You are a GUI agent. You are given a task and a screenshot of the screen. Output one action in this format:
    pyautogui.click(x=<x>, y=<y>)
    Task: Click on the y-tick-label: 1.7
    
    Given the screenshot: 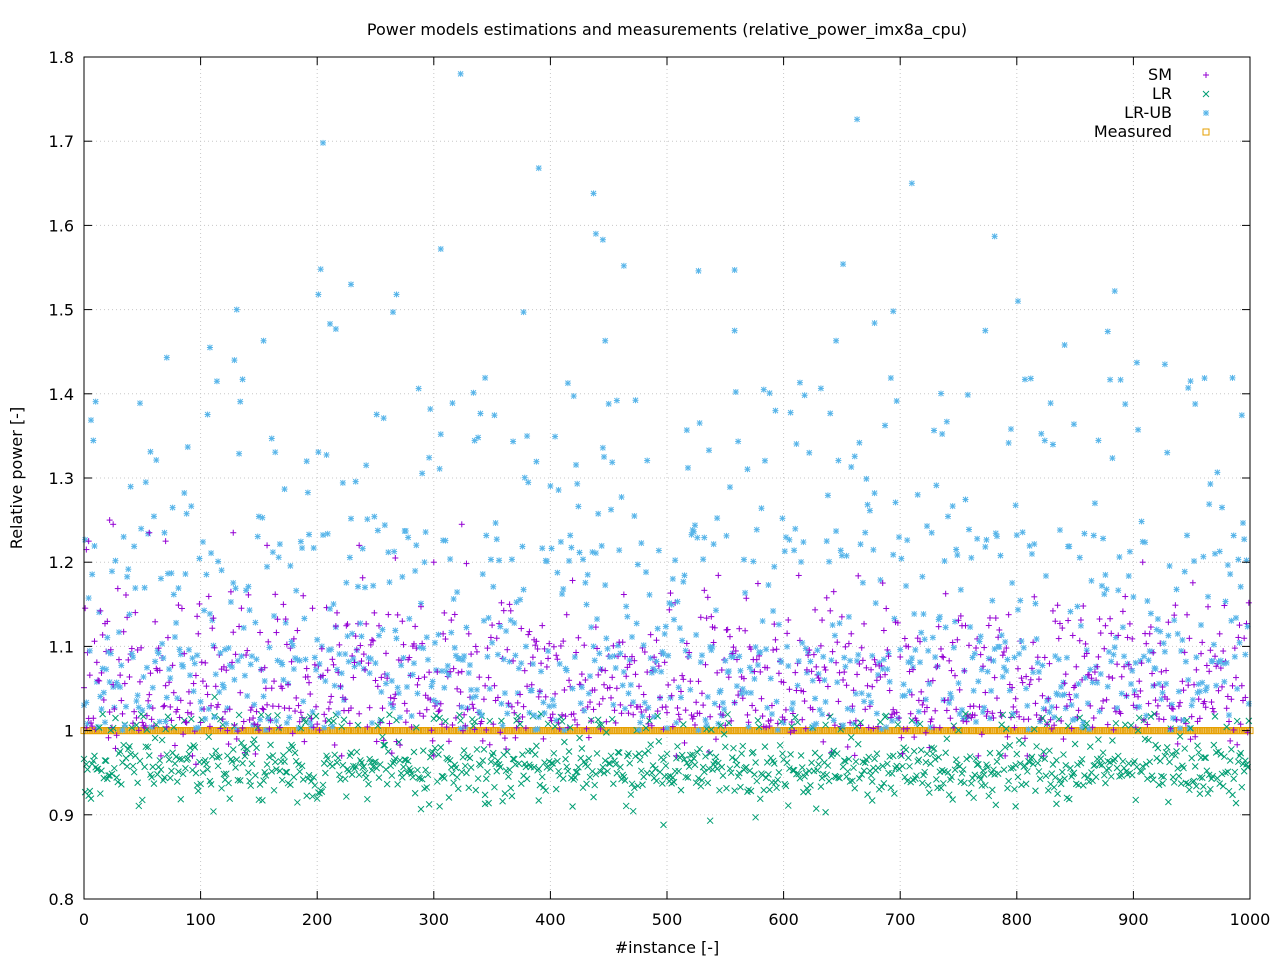 What is the action you would take?
    pyautogui.click(x=61, y=141)
    